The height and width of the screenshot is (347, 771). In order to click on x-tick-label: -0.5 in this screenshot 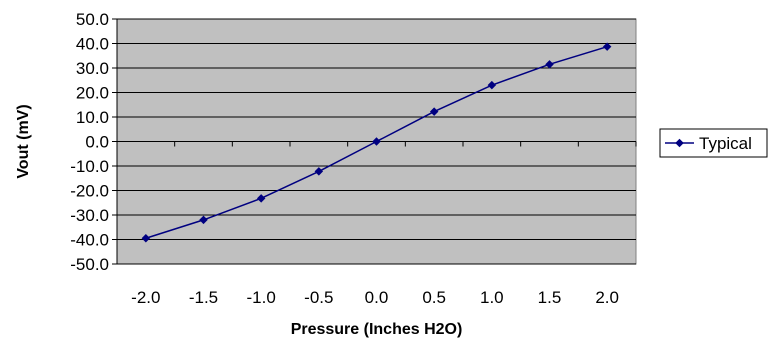, I will do `click(318, 297)`.